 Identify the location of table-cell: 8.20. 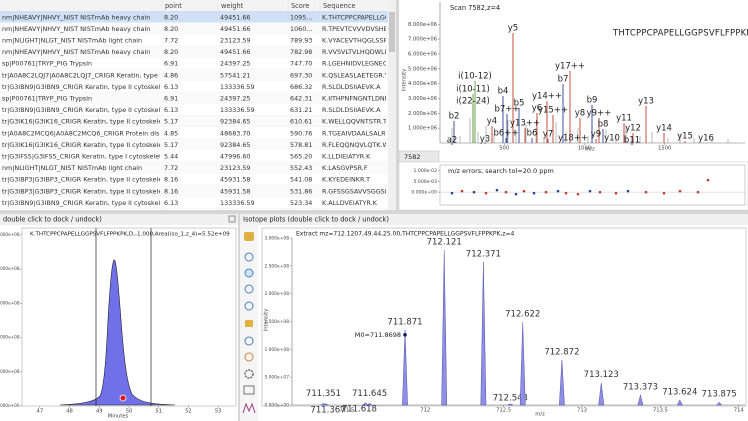
(171, 29).